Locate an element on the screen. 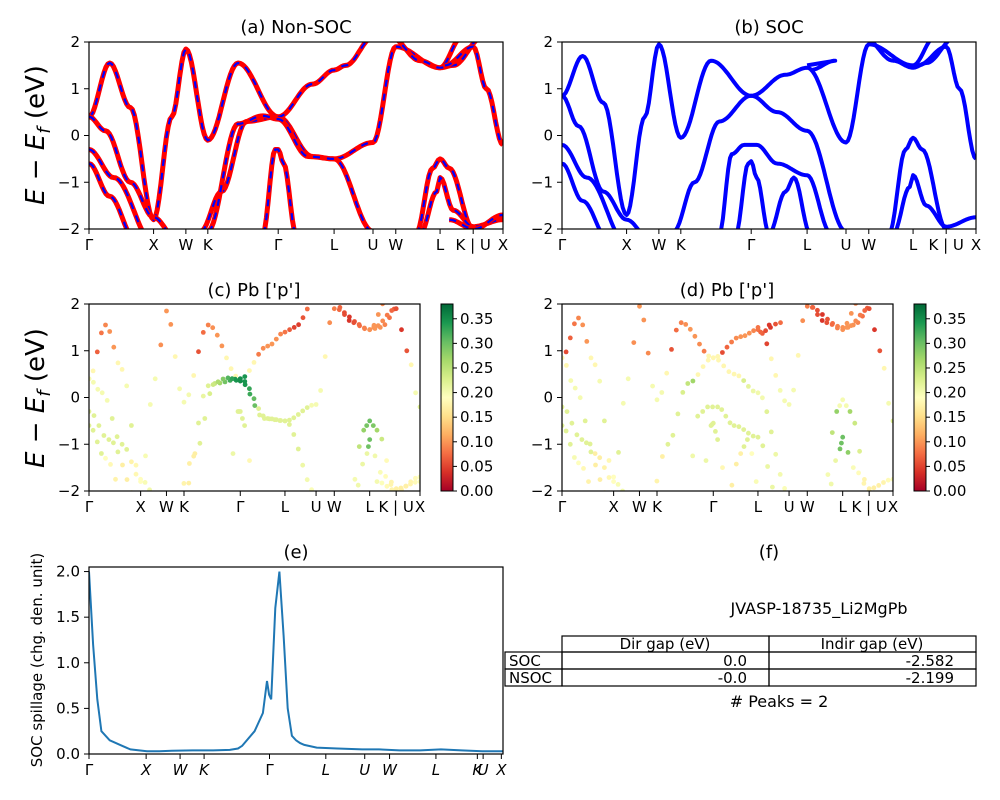 Image resolution: width=1000 pixels, height=800 pixels. colorbar-gradient is located at coordinates (920, 397).